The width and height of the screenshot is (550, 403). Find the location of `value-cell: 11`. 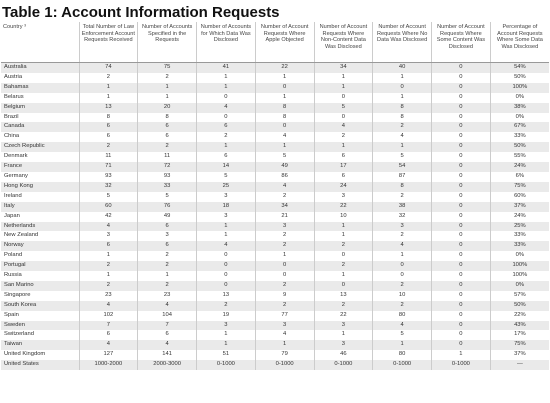

value-cell: 11 is located at coordinates (167, 157).